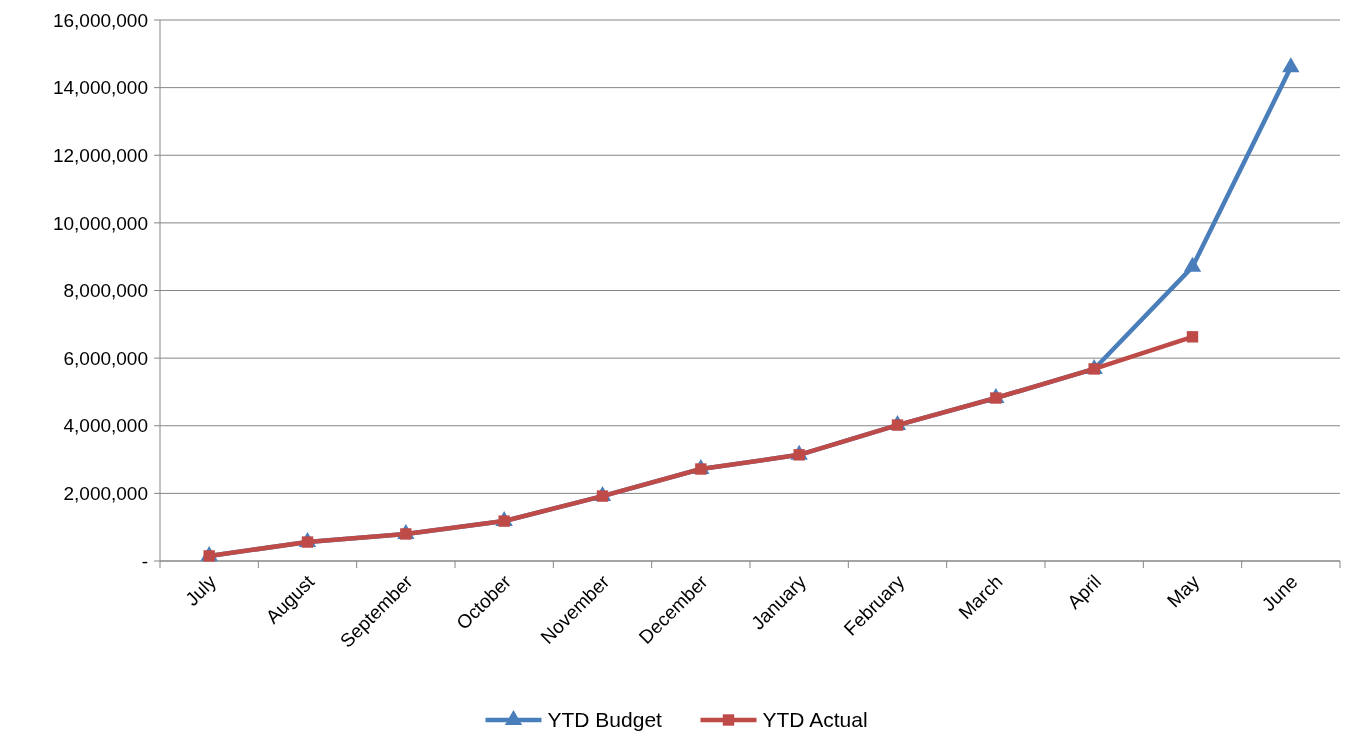 This screenshot has width=1351, height=742. What do you see at coordinates (105, 494) in the screenshot?
I see `y-tick-label: 2,000,000` at bounding box center [105, 494].